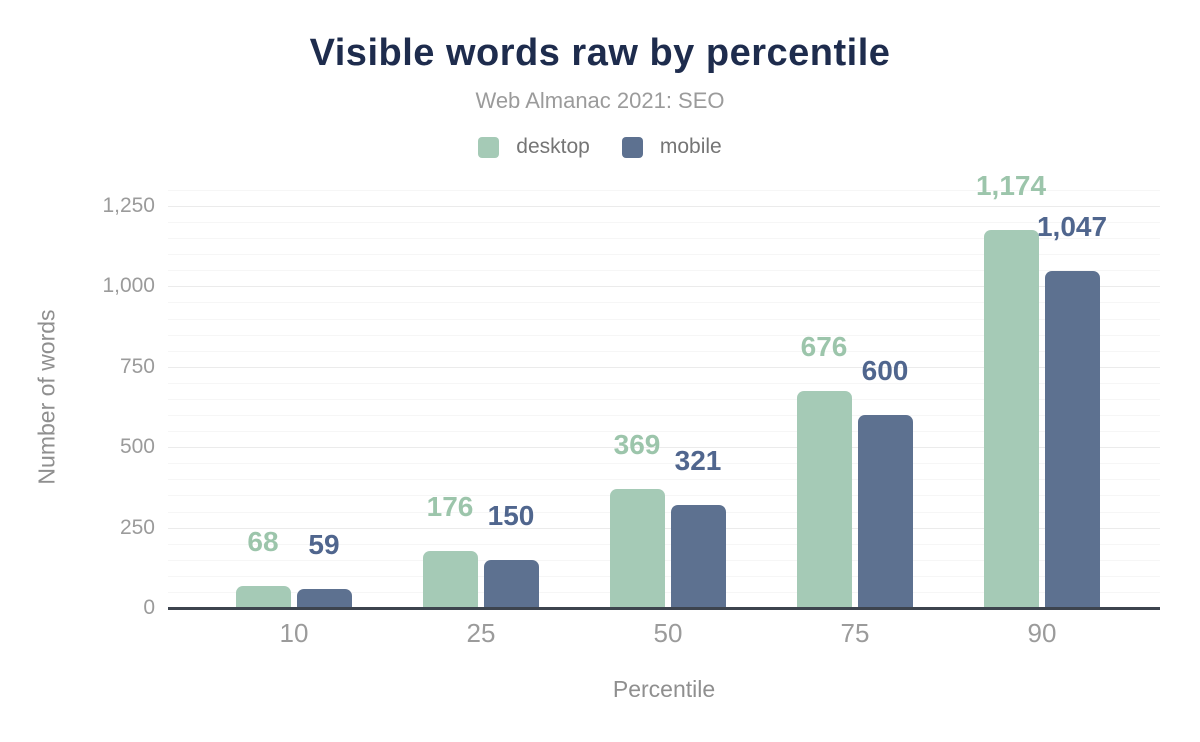 This screenshot has width=1200, height=742. What do you see at coordinates (600, 53) in the screenshot?
I see `chart-title: Visible words raw by percentile` at bounding box center [600, 53].